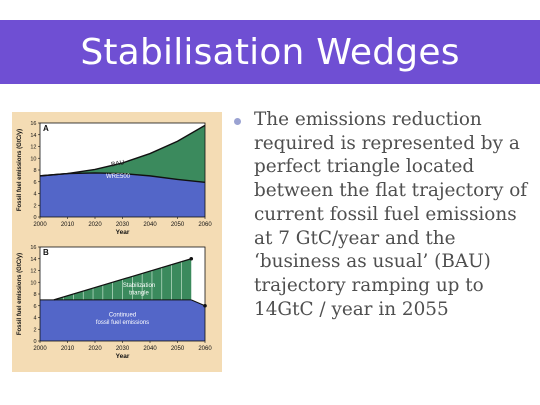 The height and width of the screenshot is (405, 540). What do you see at coordinates (122, 279) in the screenshot?
I see `bau-line` at bounding box center [122, 279].